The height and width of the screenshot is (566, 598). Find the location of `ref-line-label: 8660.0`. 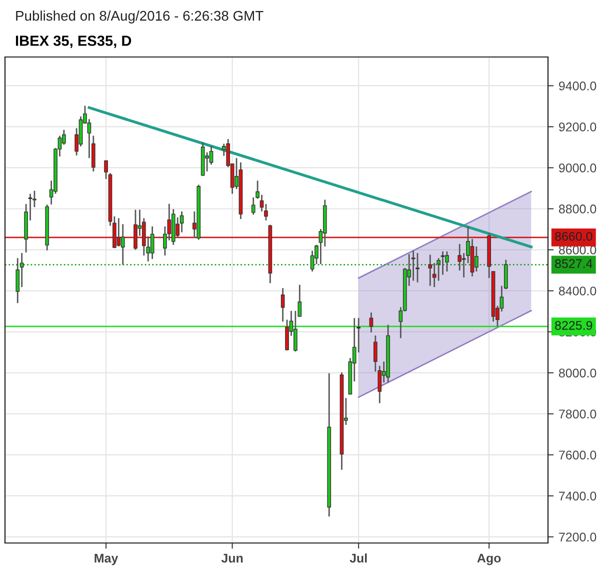

ref-line-label: 8660.0 is located at coordinates (573, 236).